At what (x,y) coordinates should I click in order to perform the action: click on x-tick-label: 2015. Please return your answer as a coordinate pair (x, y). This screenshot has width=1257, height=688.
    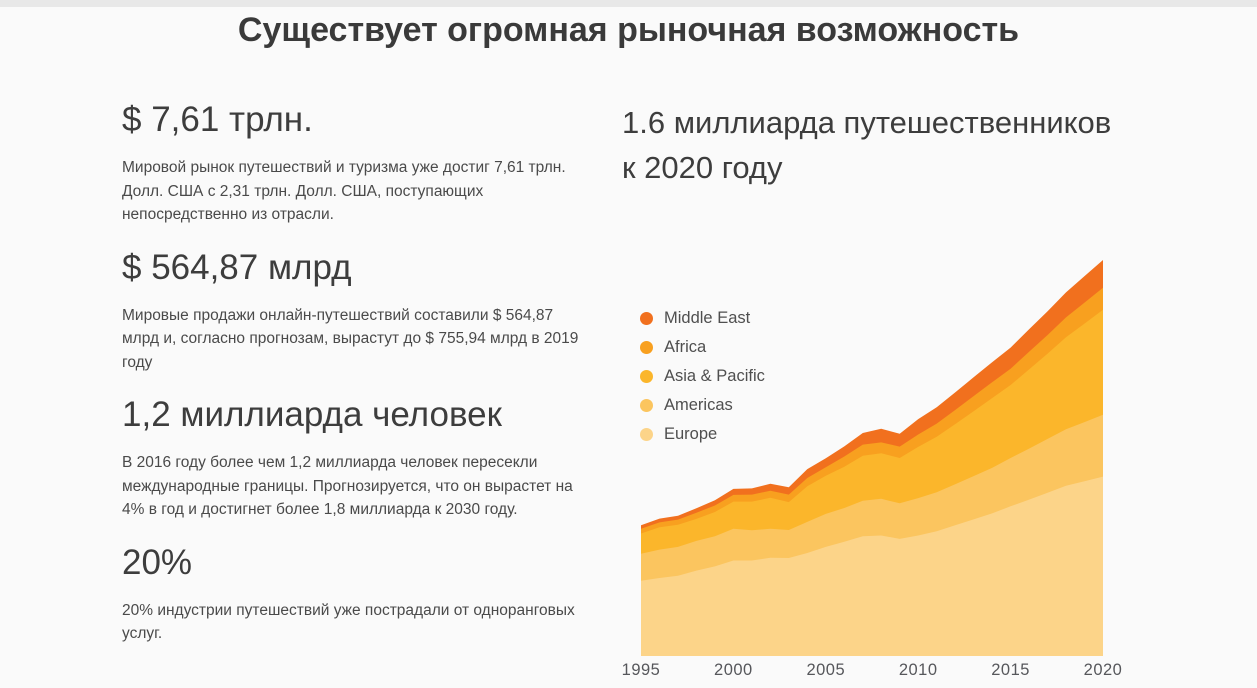
    Looking at the image, I should click on (1010, 670).